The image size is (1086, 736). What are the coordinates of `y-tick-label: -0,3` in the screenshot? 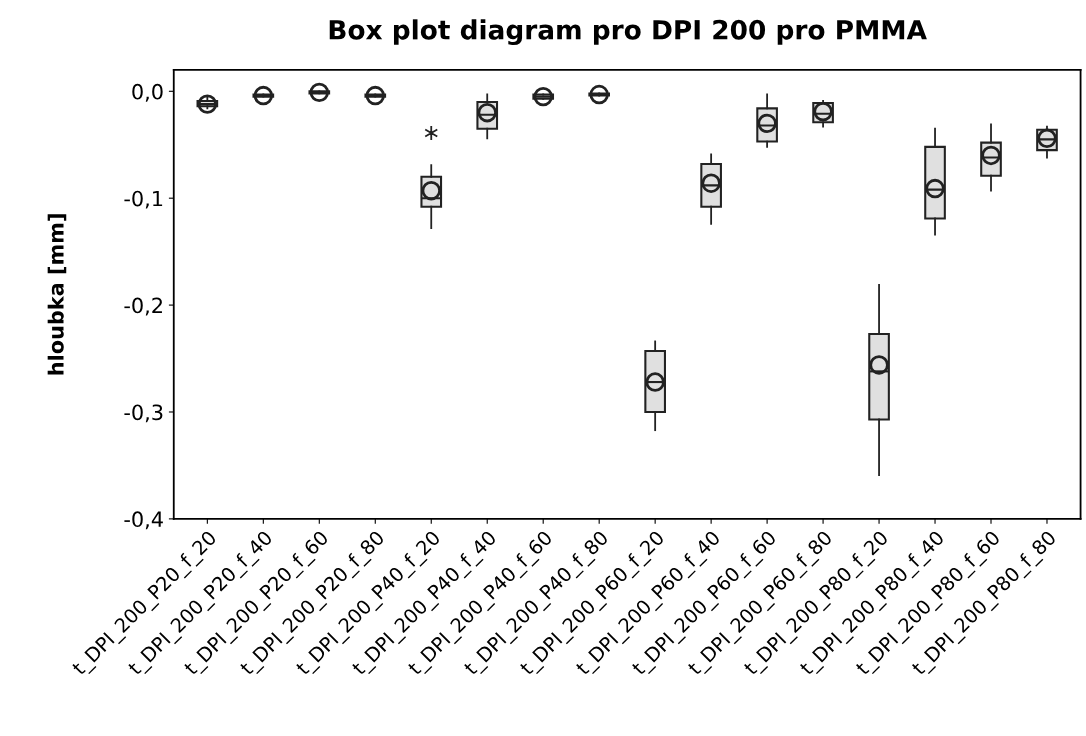 It's located at (143, 413).